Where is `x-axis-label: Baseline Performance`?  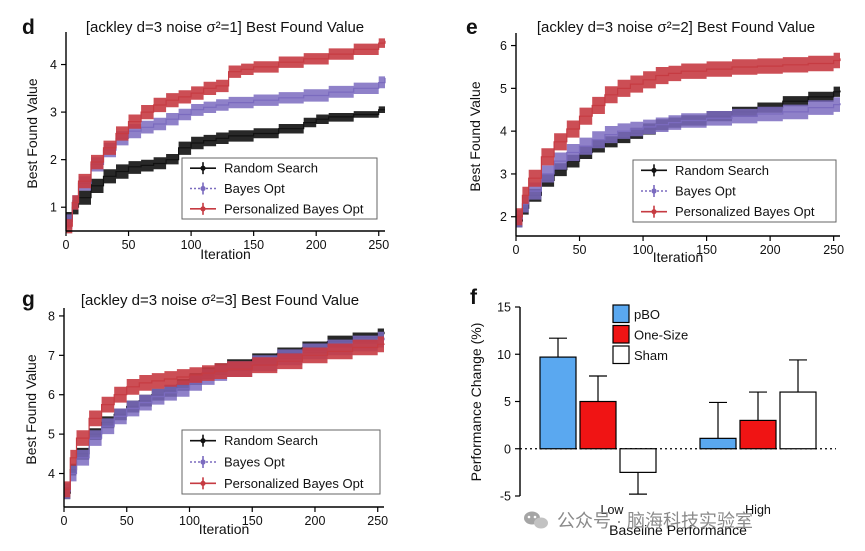
x-axis-label: Baseline Performance is located at coordinates (678, 530).